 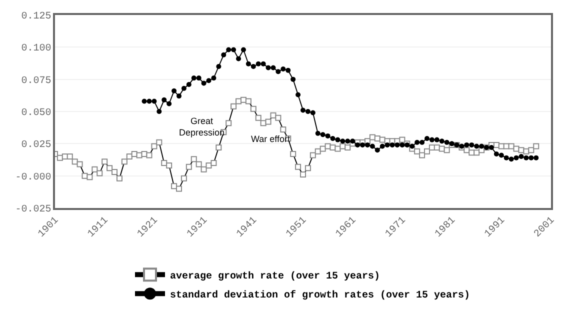 What do you see at coordinates (36, 146) in the screenshot?
I see `y-tick-label: 0.025` at bounding box center [36, 146].